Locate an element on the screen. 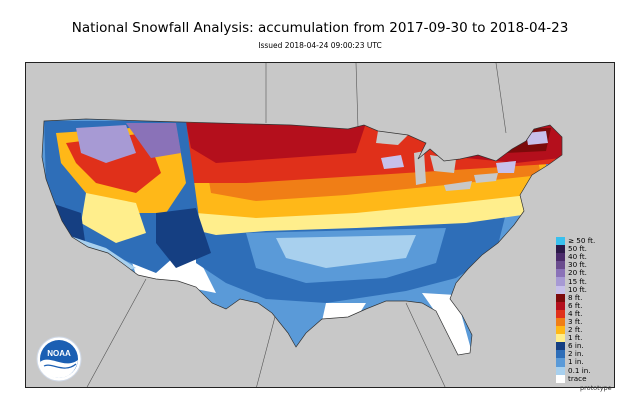 The image size is (640, 417). legend-label: 0.1 in. is located at coordinates (579, 370).